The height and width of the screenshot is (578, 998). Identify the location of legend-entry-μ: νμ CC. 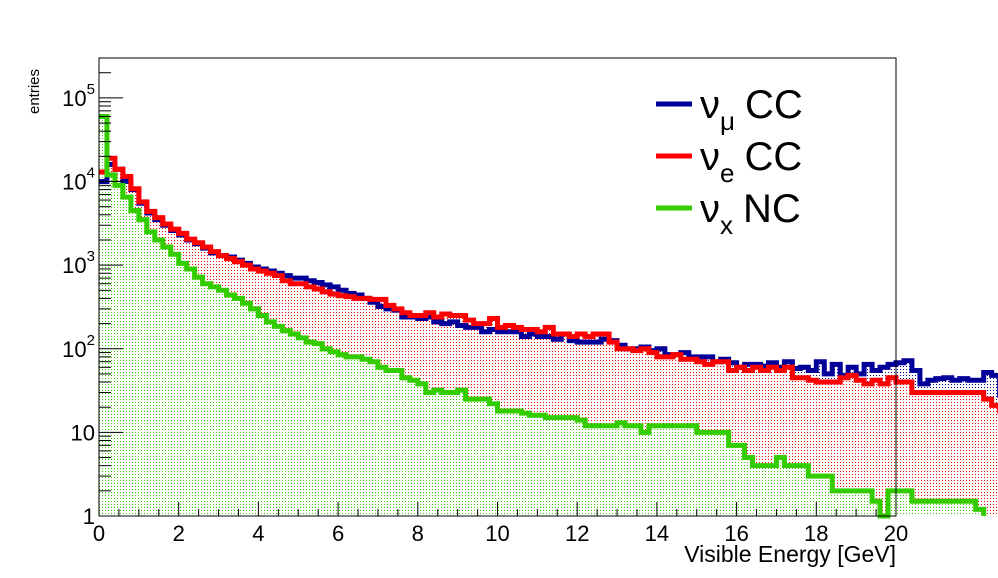
(729, 109).